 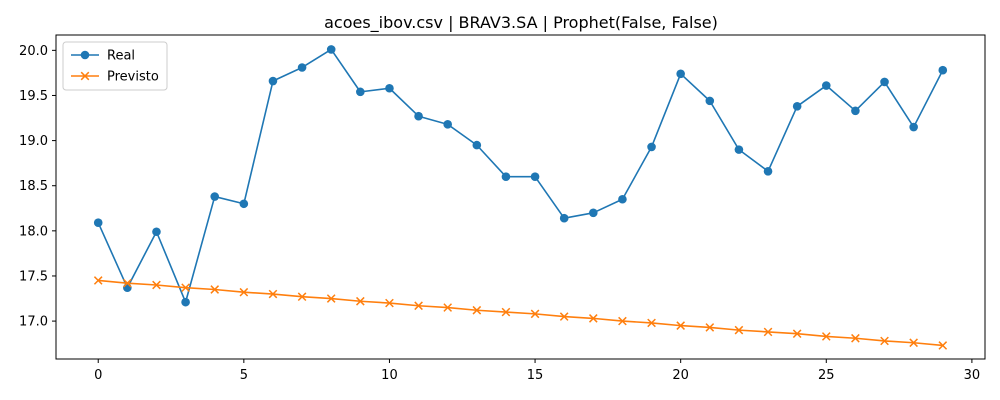 I want to click on x-axis: 0 5 10 15 20 25 30, so click(x=537, y=371).